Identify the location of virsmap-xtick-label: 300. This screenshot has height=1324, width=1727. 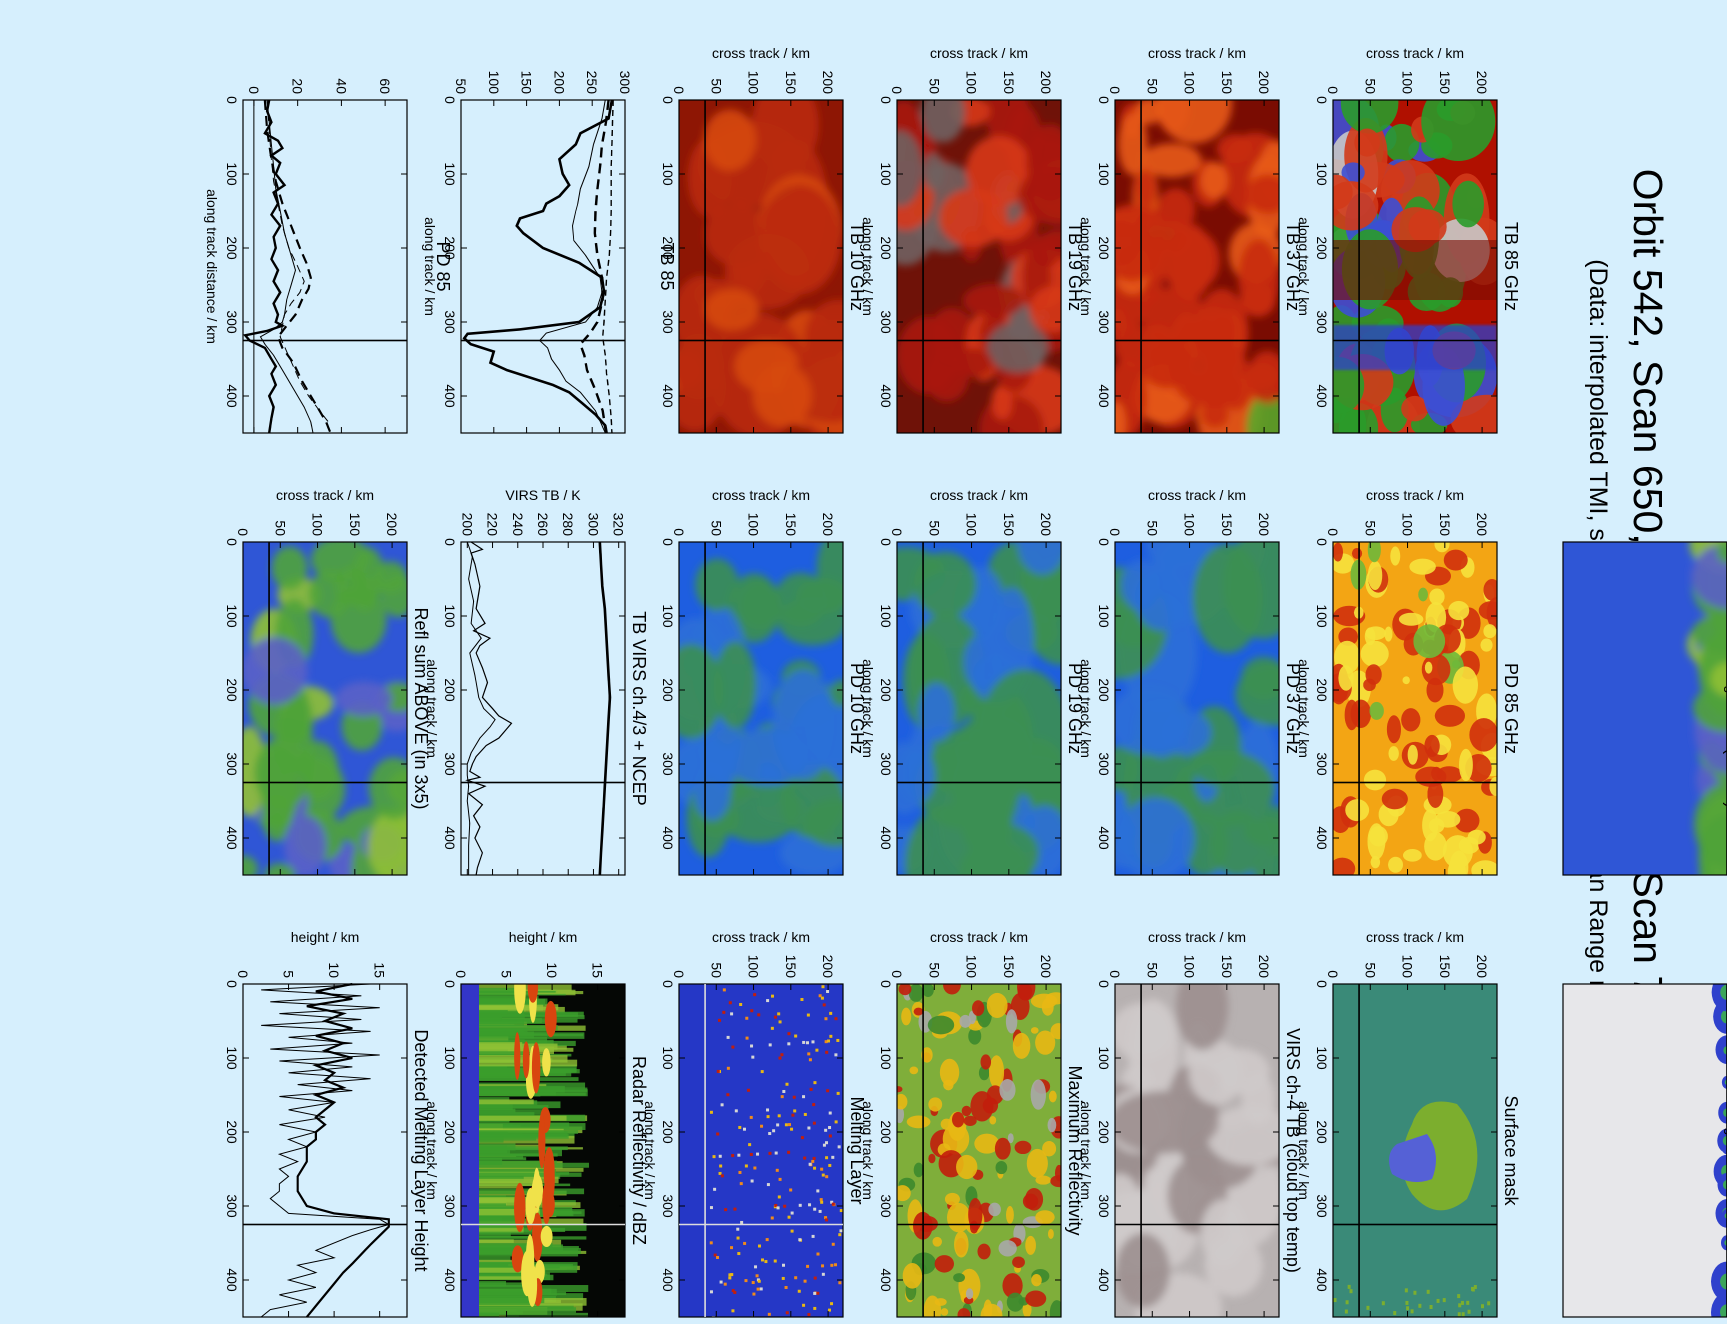
(1104, 1206).